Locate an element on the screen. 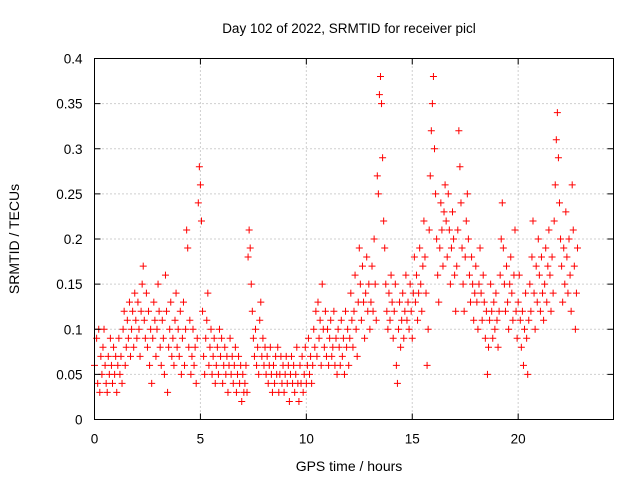 The height and width of the screenshot is (480, 640). x-axis-label: GPS time / hours is located at coordinates (349, 466).